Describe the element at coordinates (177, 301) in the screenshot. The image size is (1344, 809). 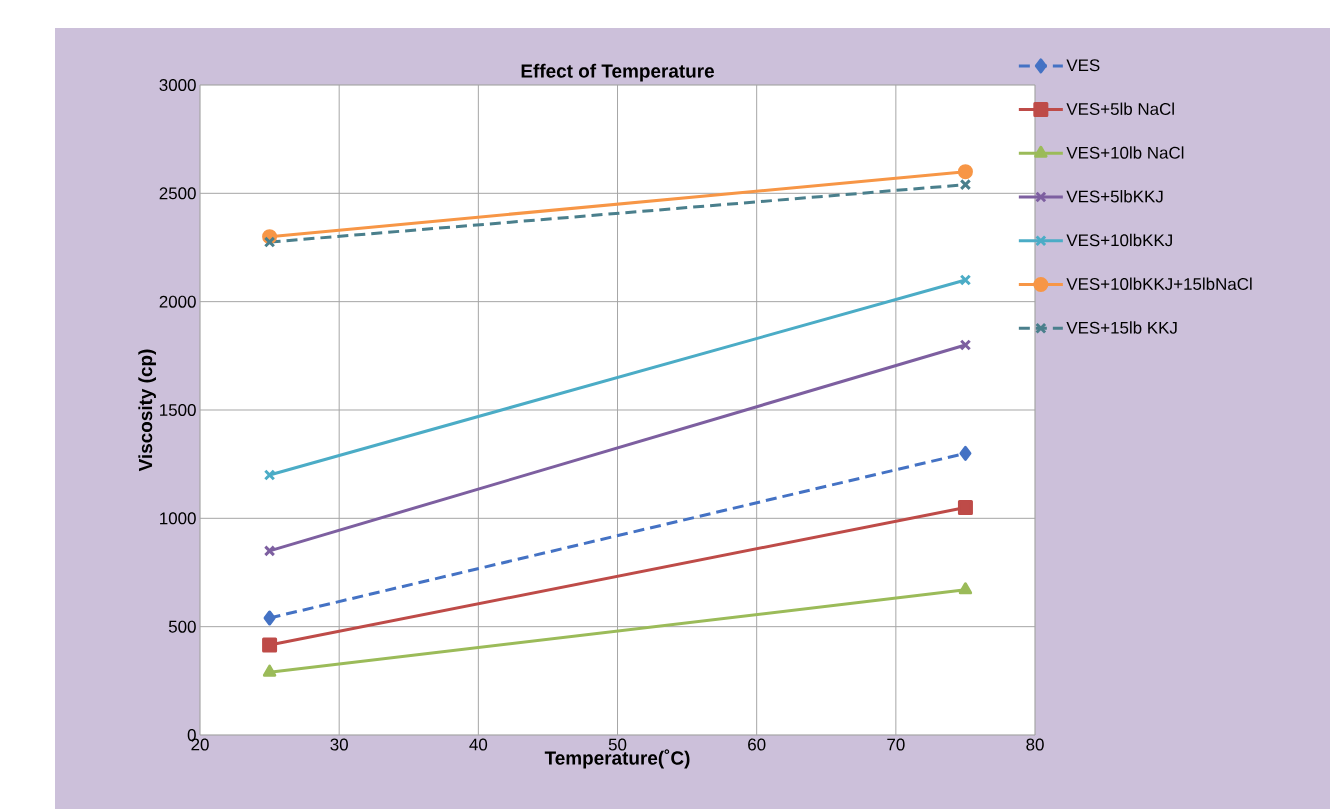
I see `y-tick-label: 2000` at that location.